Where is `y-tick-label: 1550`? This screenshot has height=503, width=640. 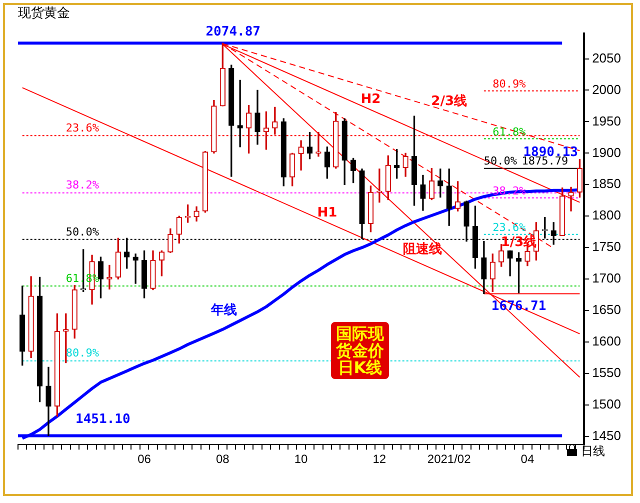
y-tick-label: 1550 is located at coordinates (606, 372).